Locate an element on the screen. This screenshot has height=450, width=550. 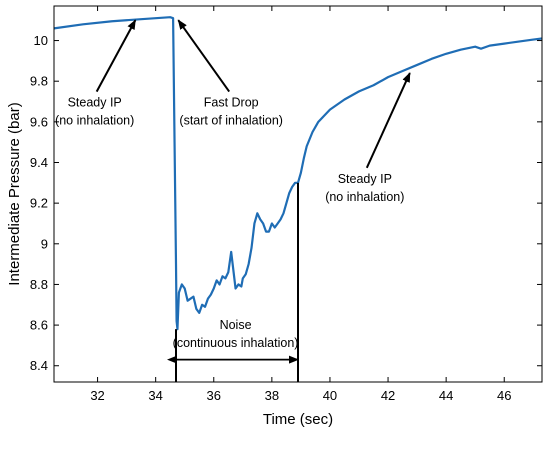
y-tick-label: 10 is located at coordinates (41, 40).